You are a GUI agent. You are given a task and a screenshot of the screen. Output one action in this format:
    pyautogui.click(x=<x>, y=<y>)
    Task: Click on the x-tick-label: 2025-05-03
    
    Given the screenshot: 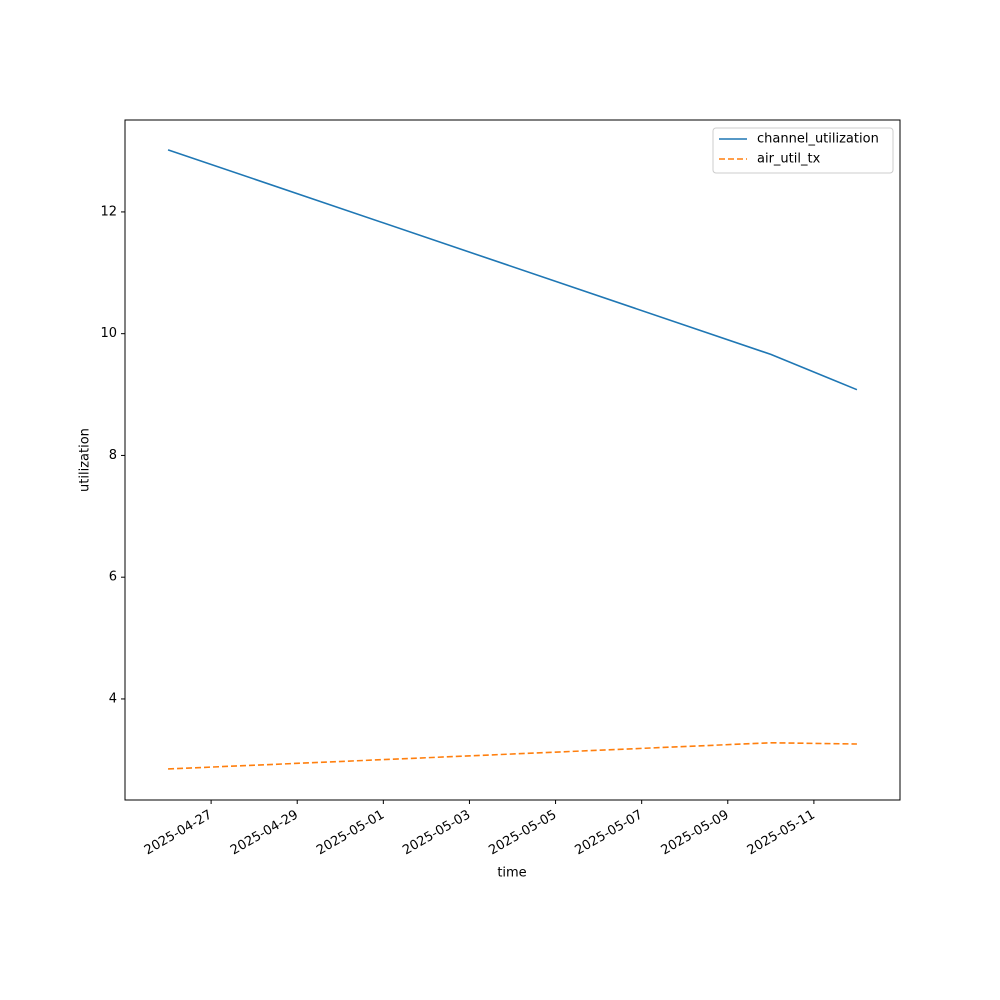 What is the action you would take?
    pyautogui.click(x=436, y=833)
    